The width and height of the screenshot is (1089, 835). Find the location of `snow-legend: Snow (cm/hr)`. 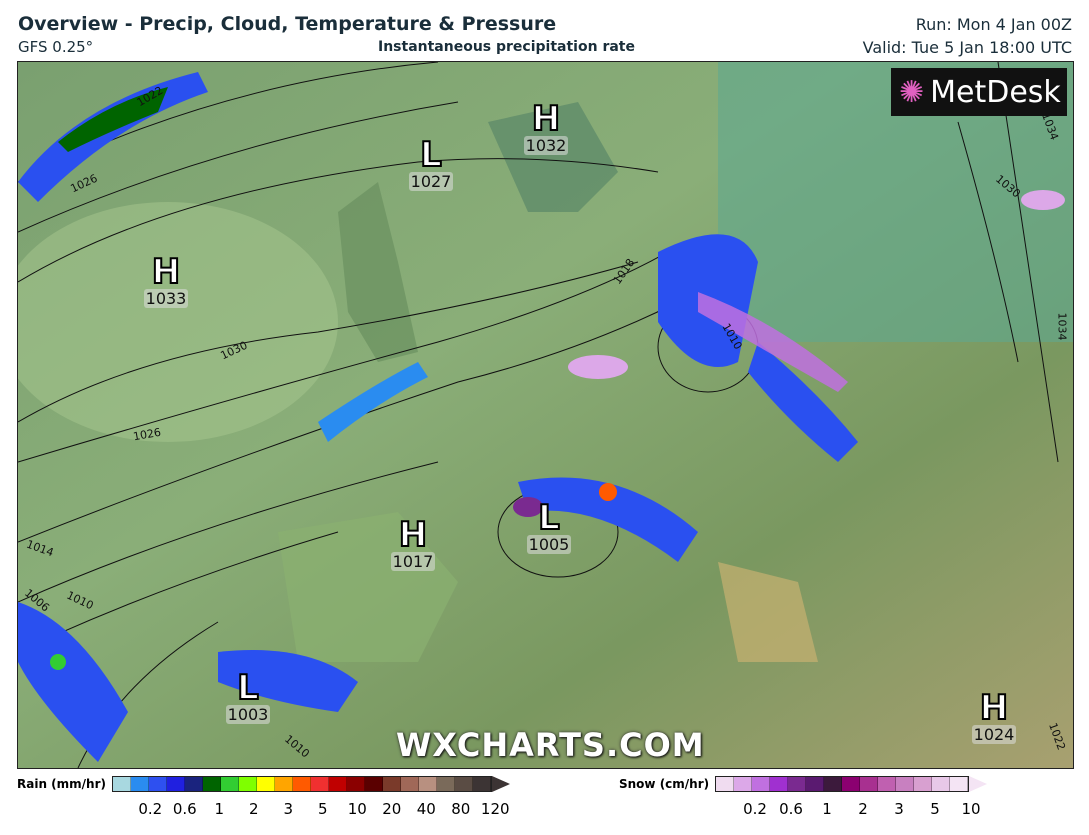

snow-legend: Snow (cm/hr) is located at coordinates (803, 784).